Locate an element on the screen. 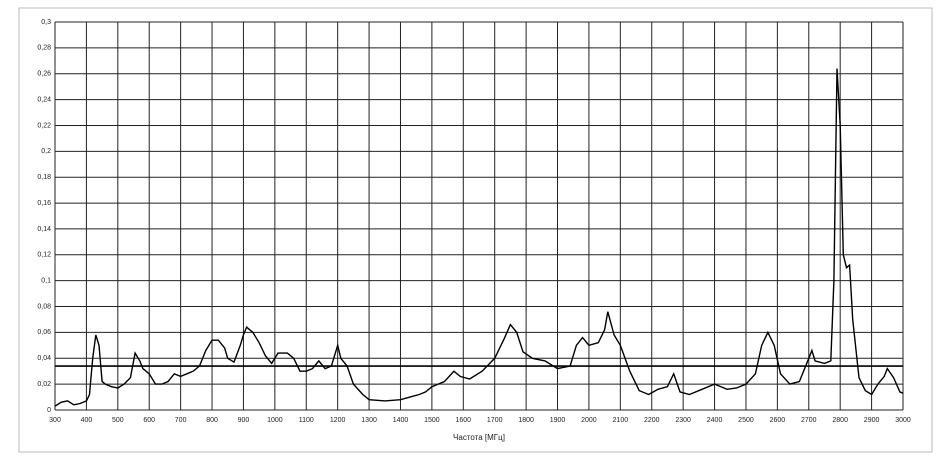  y-tick-label: 0,24 is located at coordinates (44, 99).